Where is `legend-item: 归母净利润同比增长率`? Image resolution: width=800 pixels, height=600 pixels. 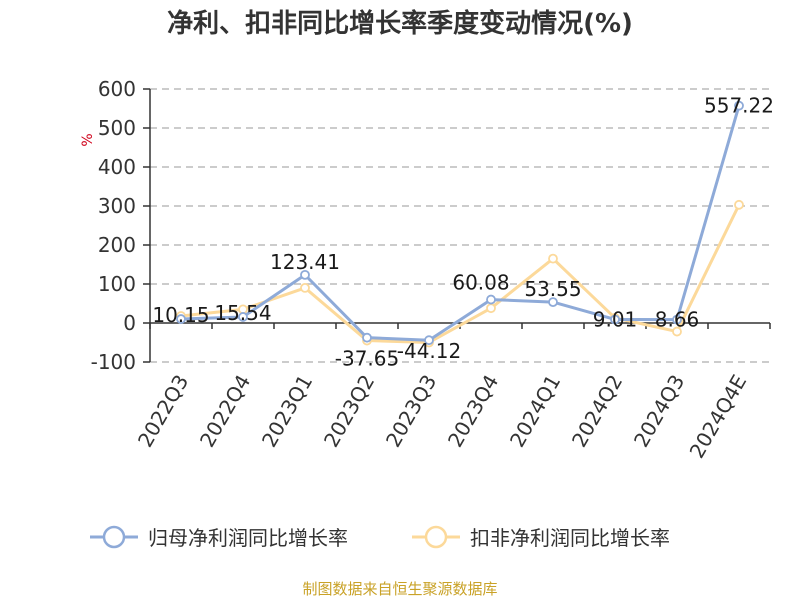 legend-item: 归母净利润同比增长率 is located at coordinates (219, 537).